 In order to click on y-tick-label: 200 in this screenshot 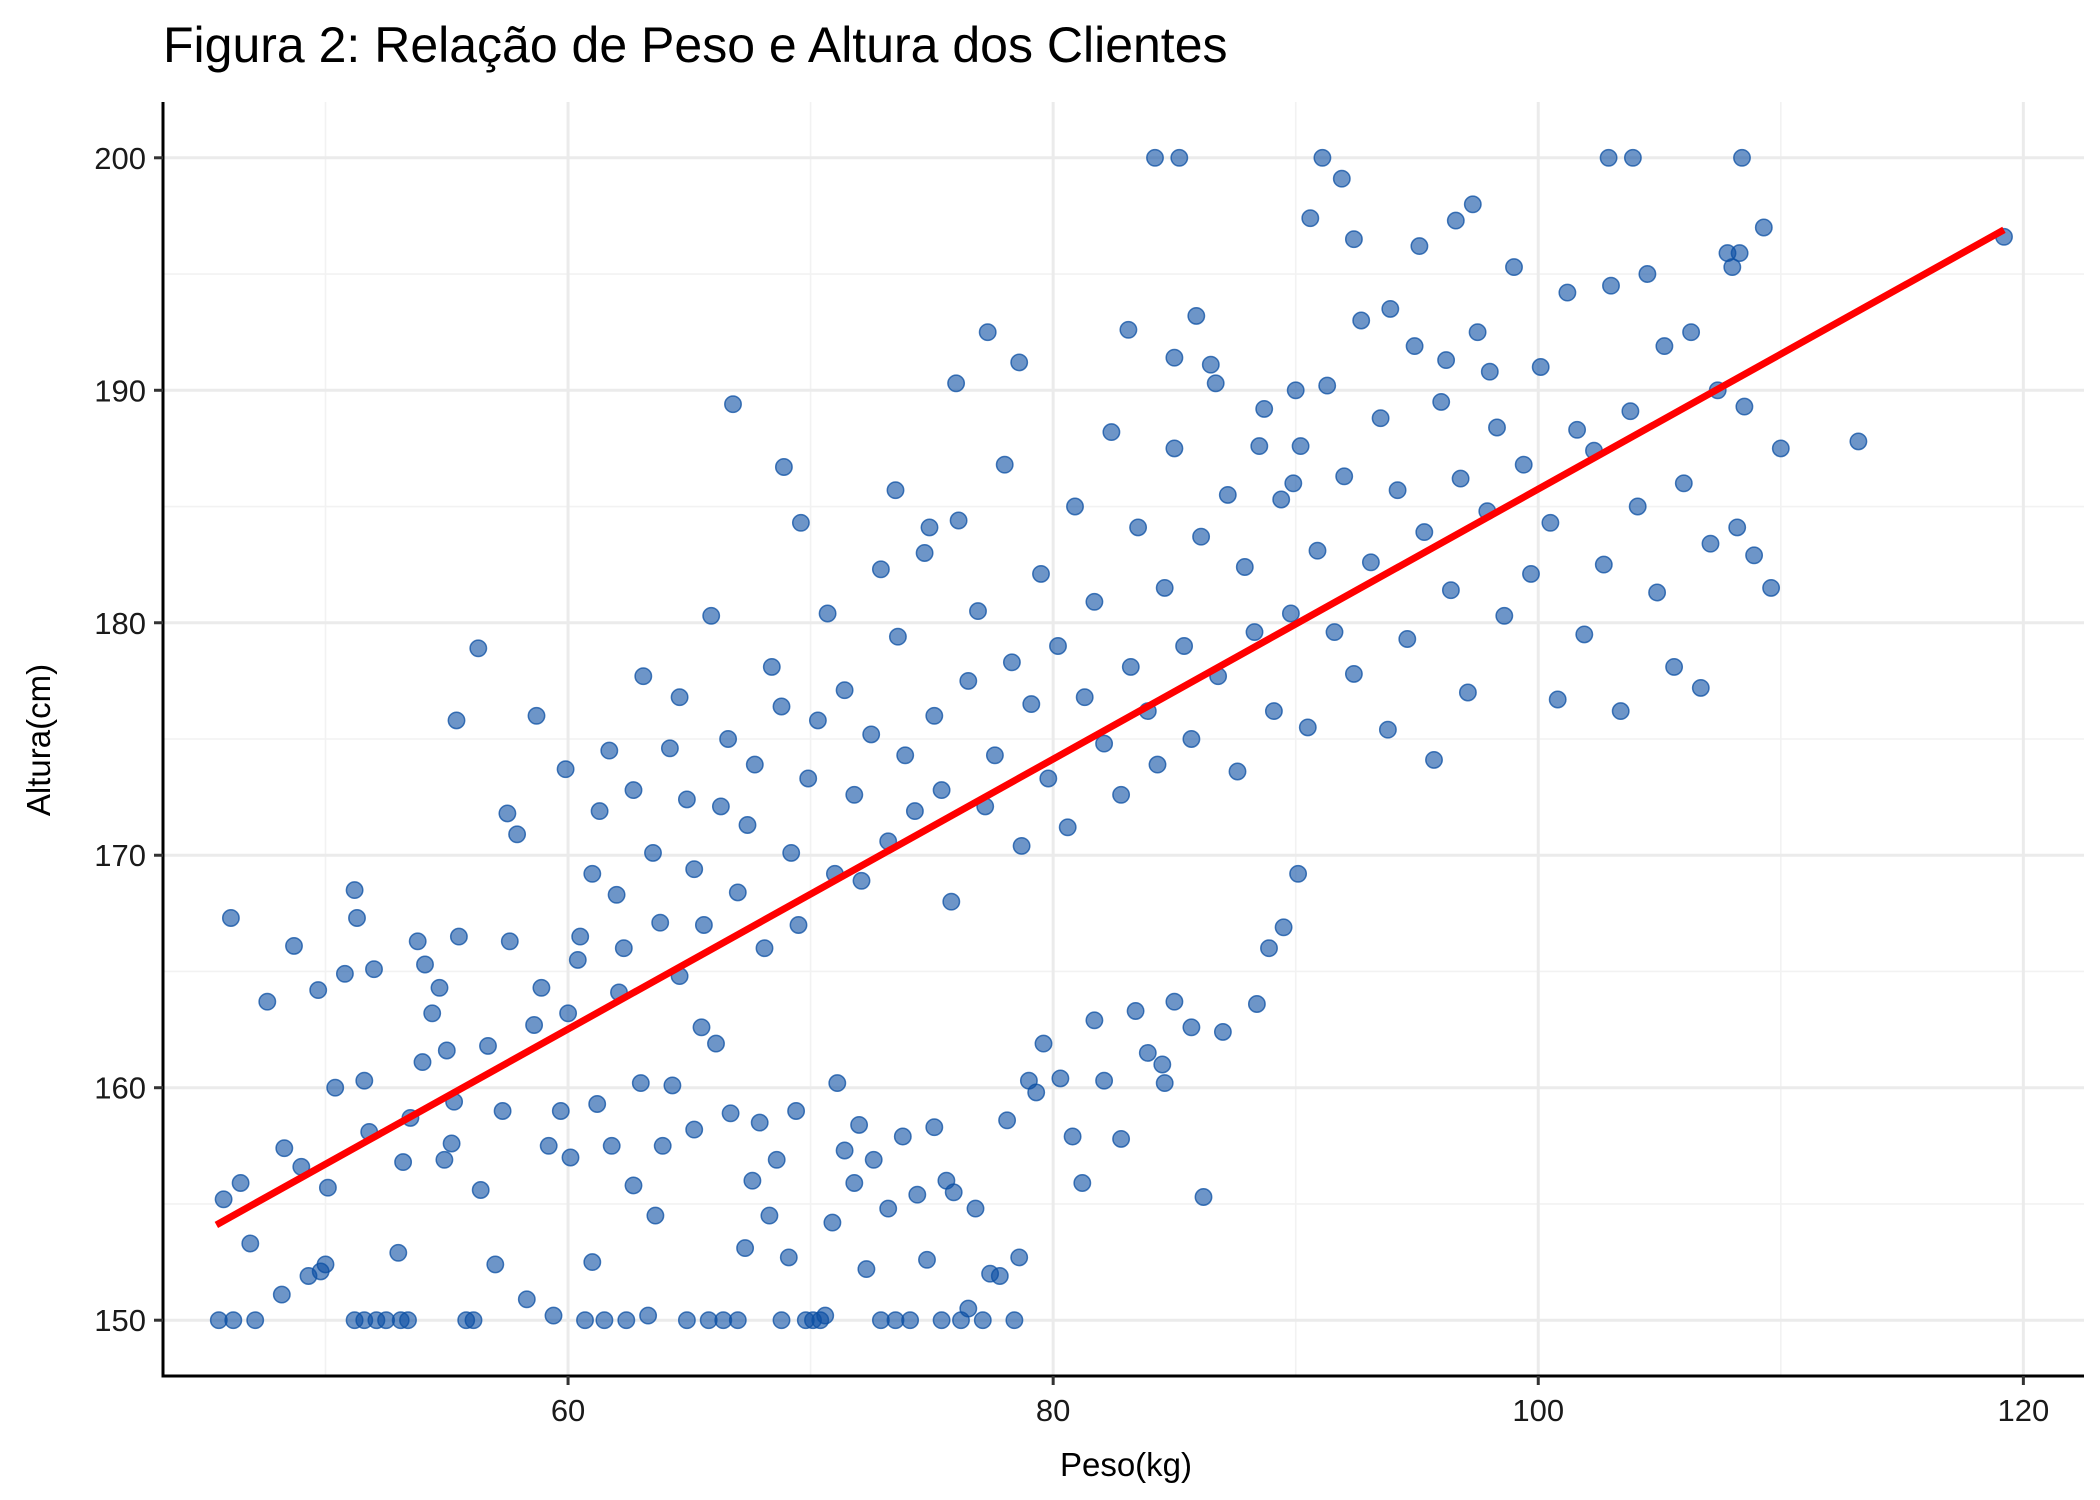, I will do `click(120, 158)`.